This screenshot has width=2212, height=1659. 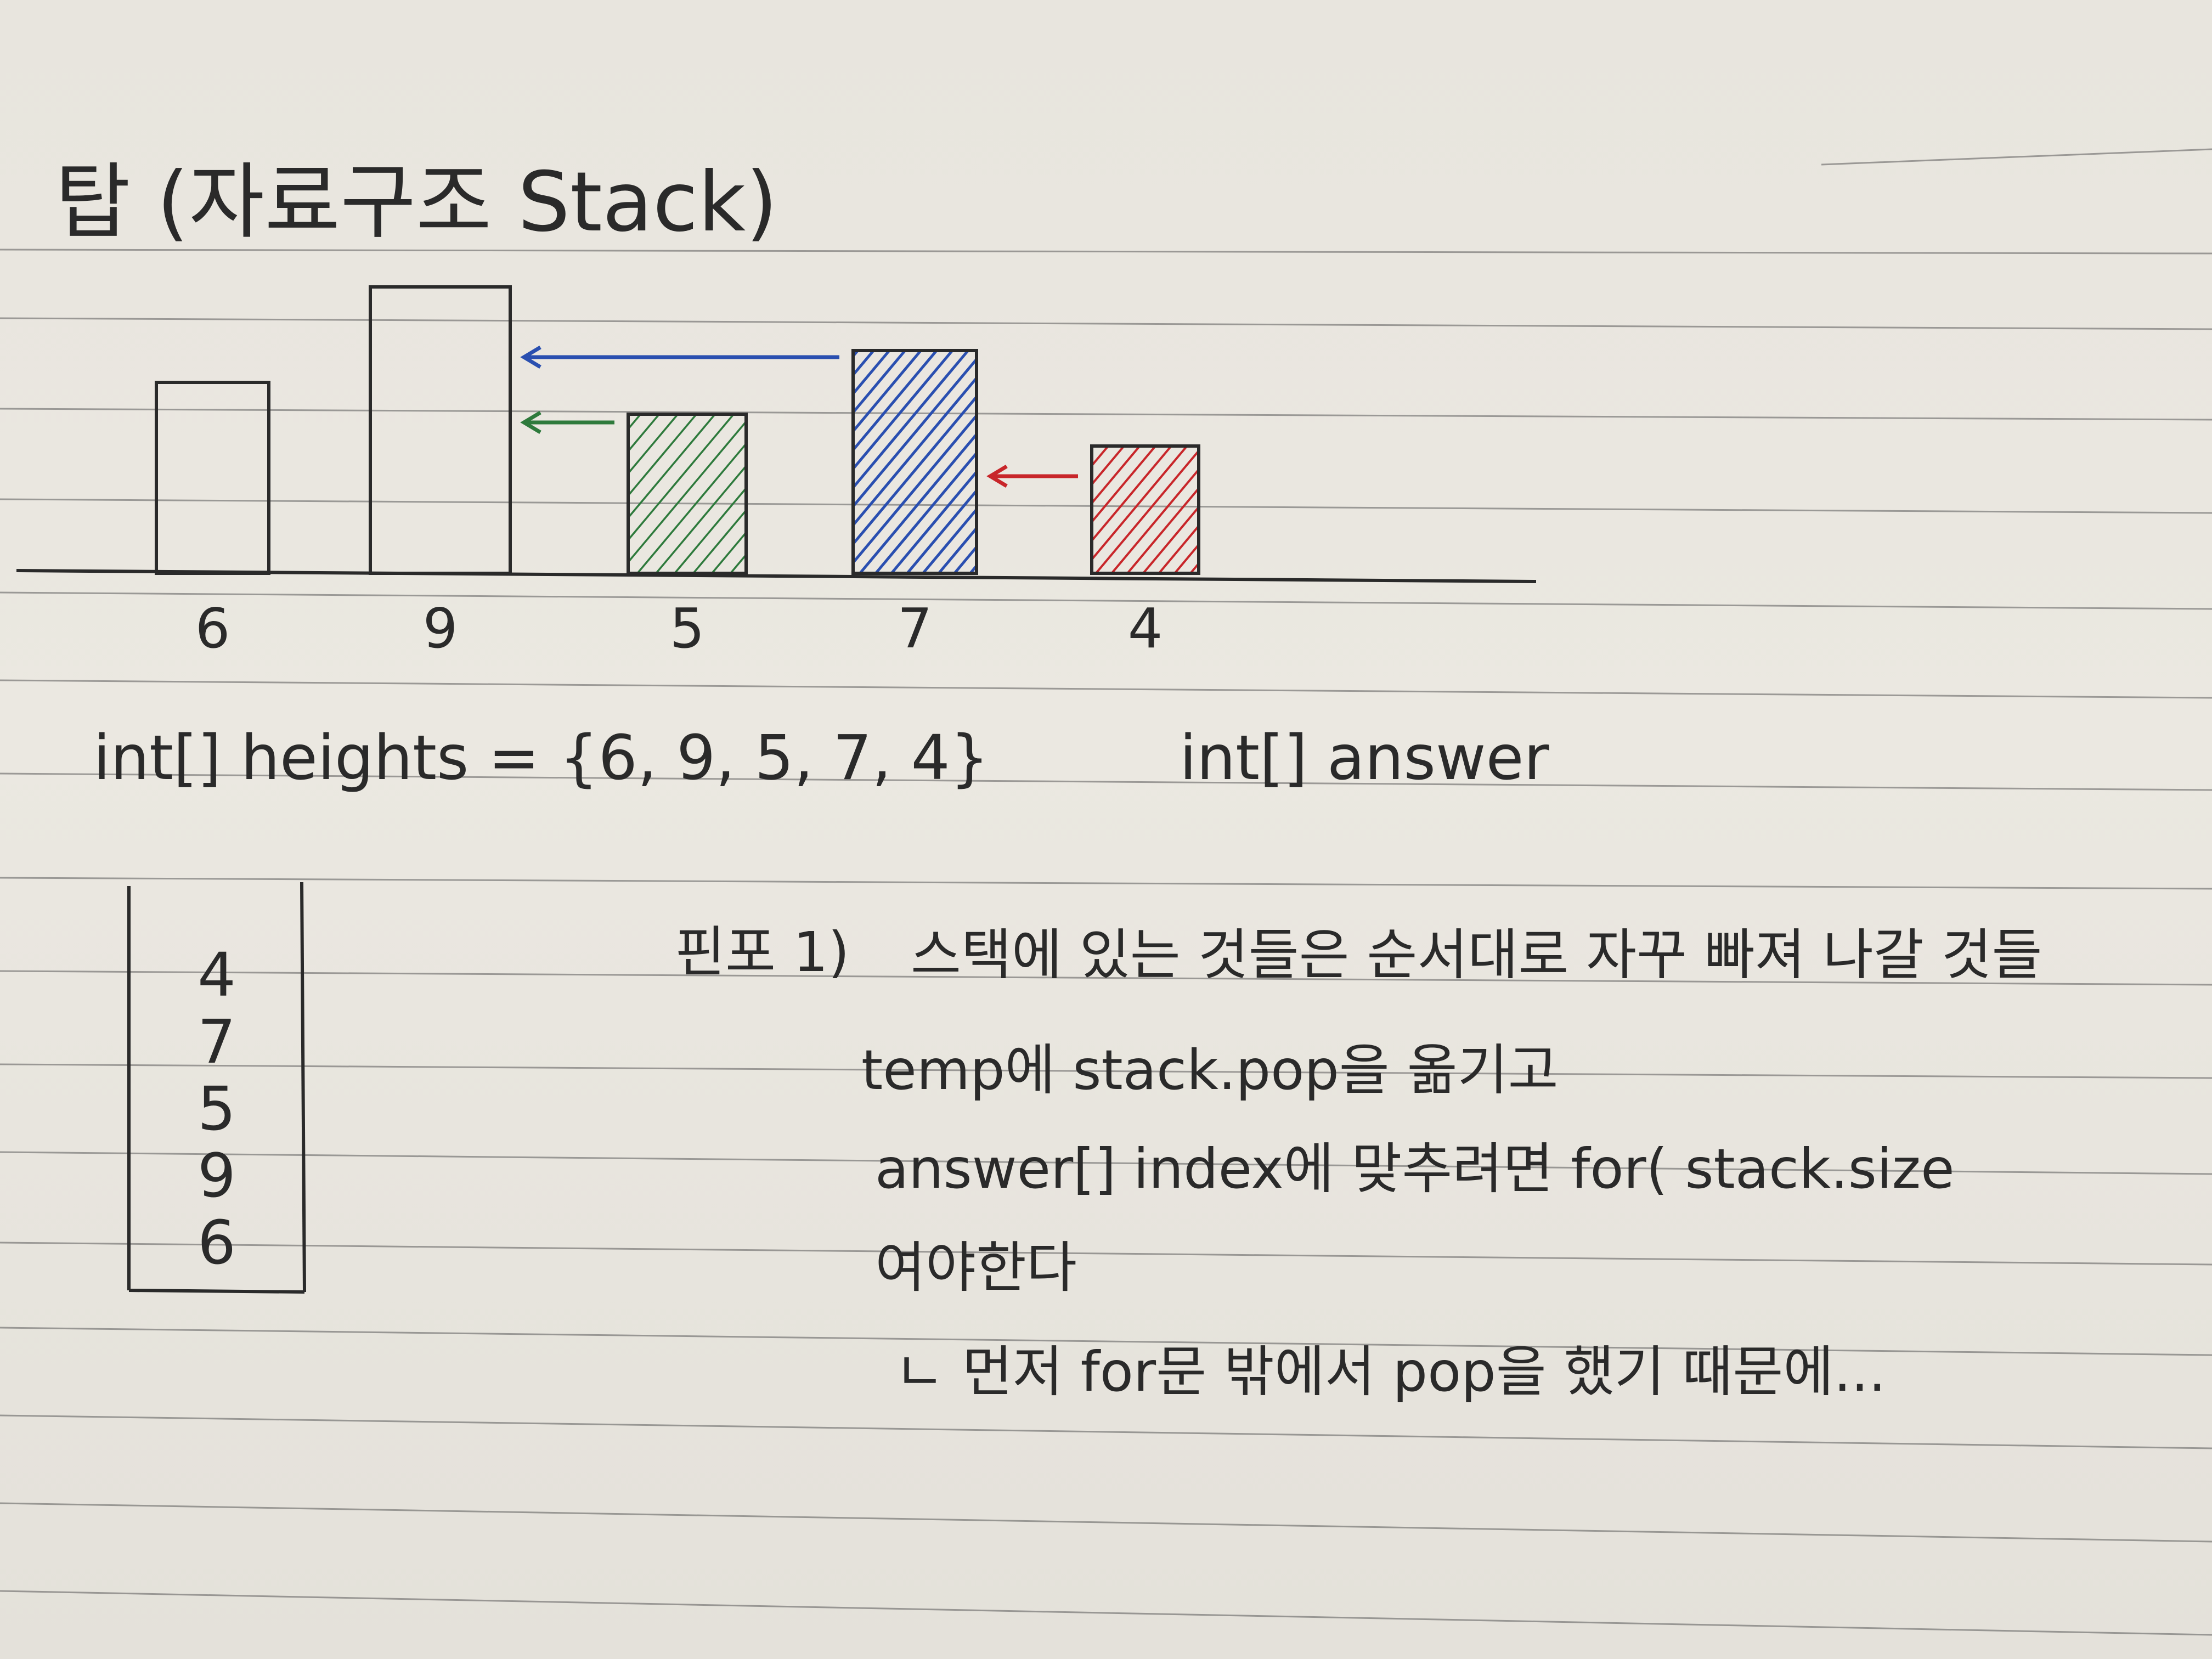 I want to click on note-line-3: answer[] index에 맞추려면 for( stack.size, so click(x=1415, y=1169).